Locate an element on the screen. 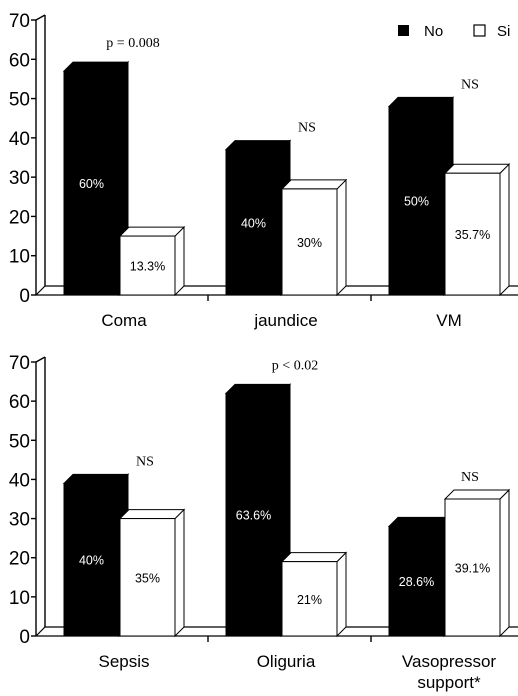 The height and width of the screenshot is (696, 518). bar-value-label: 63.6% is located at coordinates (253, 516).